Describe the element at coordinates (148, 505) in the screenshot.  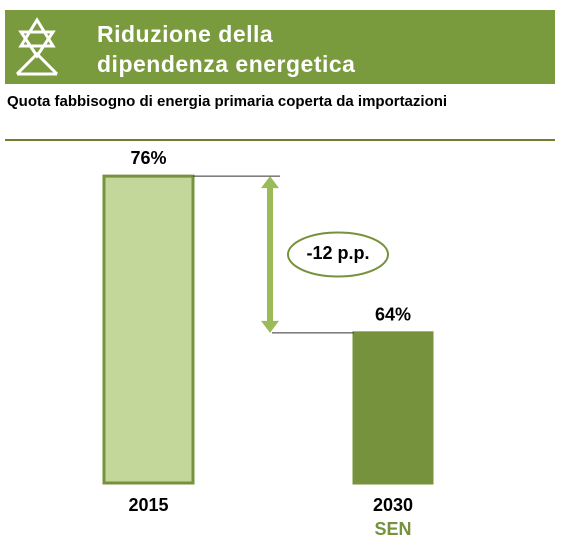
I see `x-tick-label: 2015` at that location.